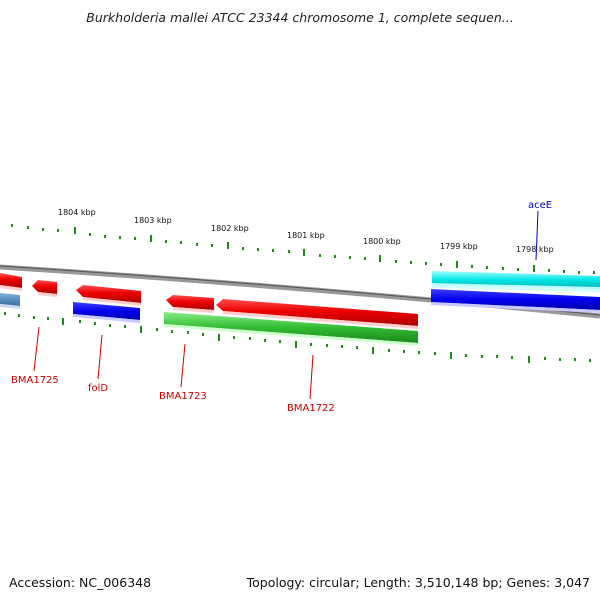 Image resolution: width=600 pixels, height=600 pixels. Describe the element at coordinates (190, 302) in the screenshot. I see `feature-BMA1723` at that location.